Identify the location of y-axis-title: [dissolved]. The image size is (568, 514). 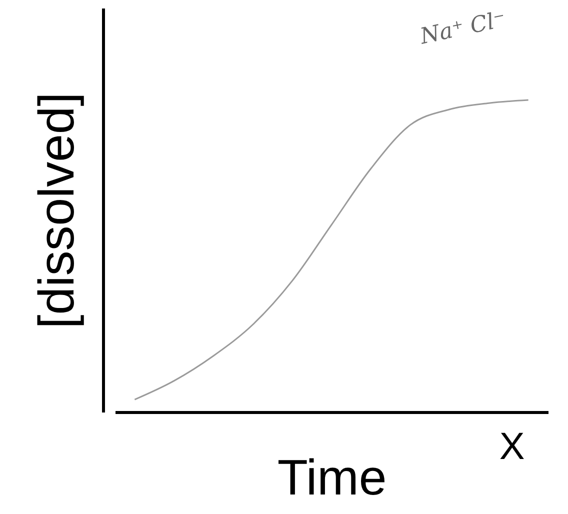
(56, 210).